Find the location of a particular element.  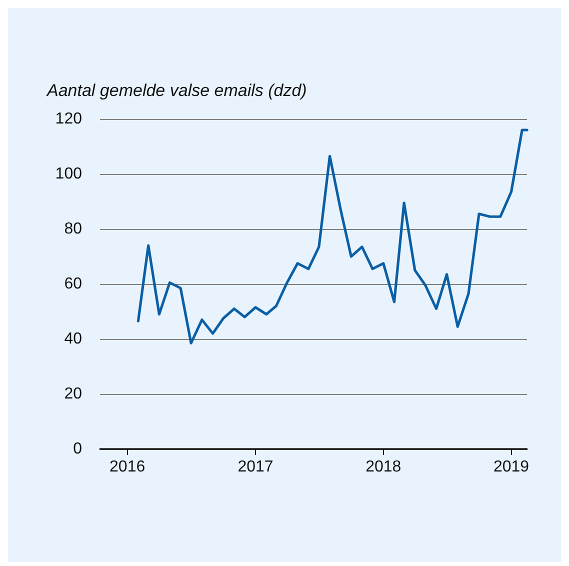

y-axis-title: Aantal gemelde valse emails (dzd) is located at coordinates (176, 90).